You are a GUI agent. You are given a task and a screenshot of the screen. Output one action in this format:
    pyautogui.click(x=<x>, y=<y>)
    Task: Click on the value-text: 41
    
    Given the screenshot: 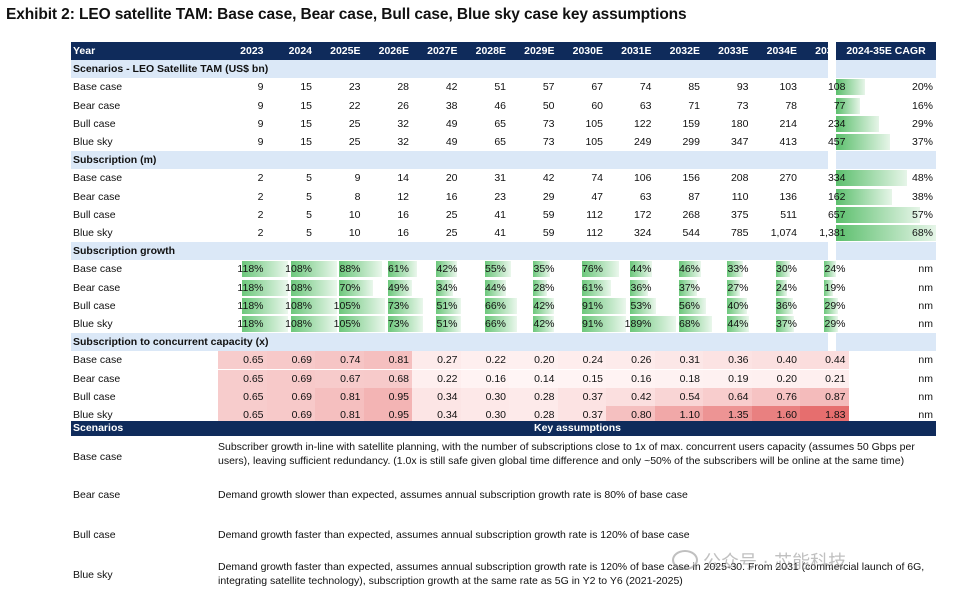 What is the action you would take?
    pyautogui.click(x=500, y=214)
    